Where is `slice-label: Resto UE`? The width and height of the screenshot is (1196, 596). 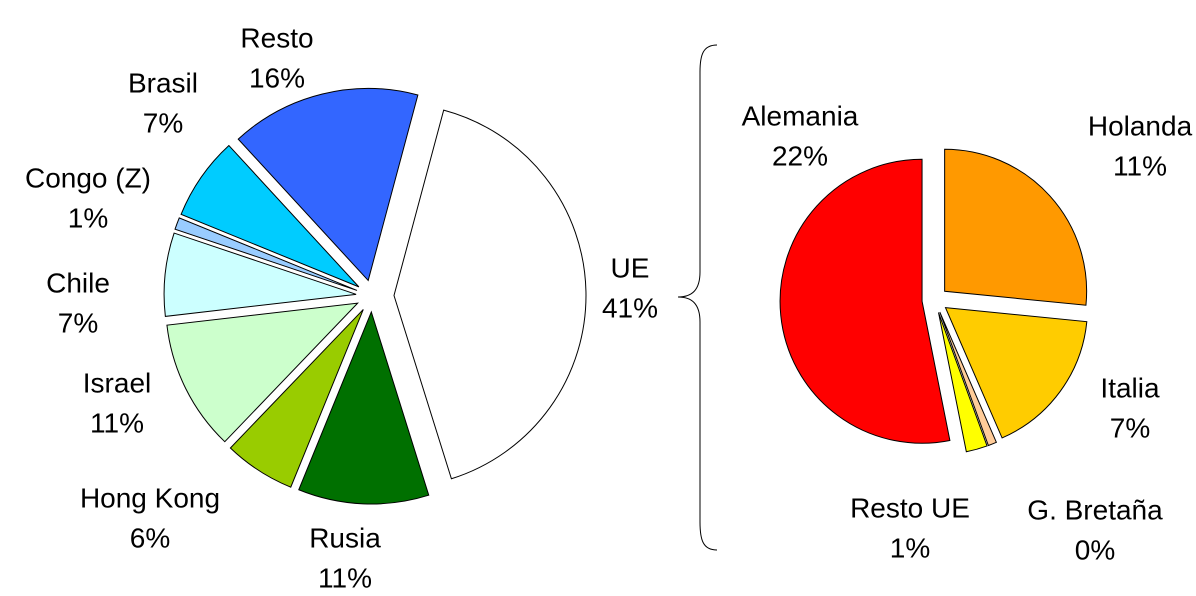 slice-label: Resto UE is located at coordinates (910, 507).